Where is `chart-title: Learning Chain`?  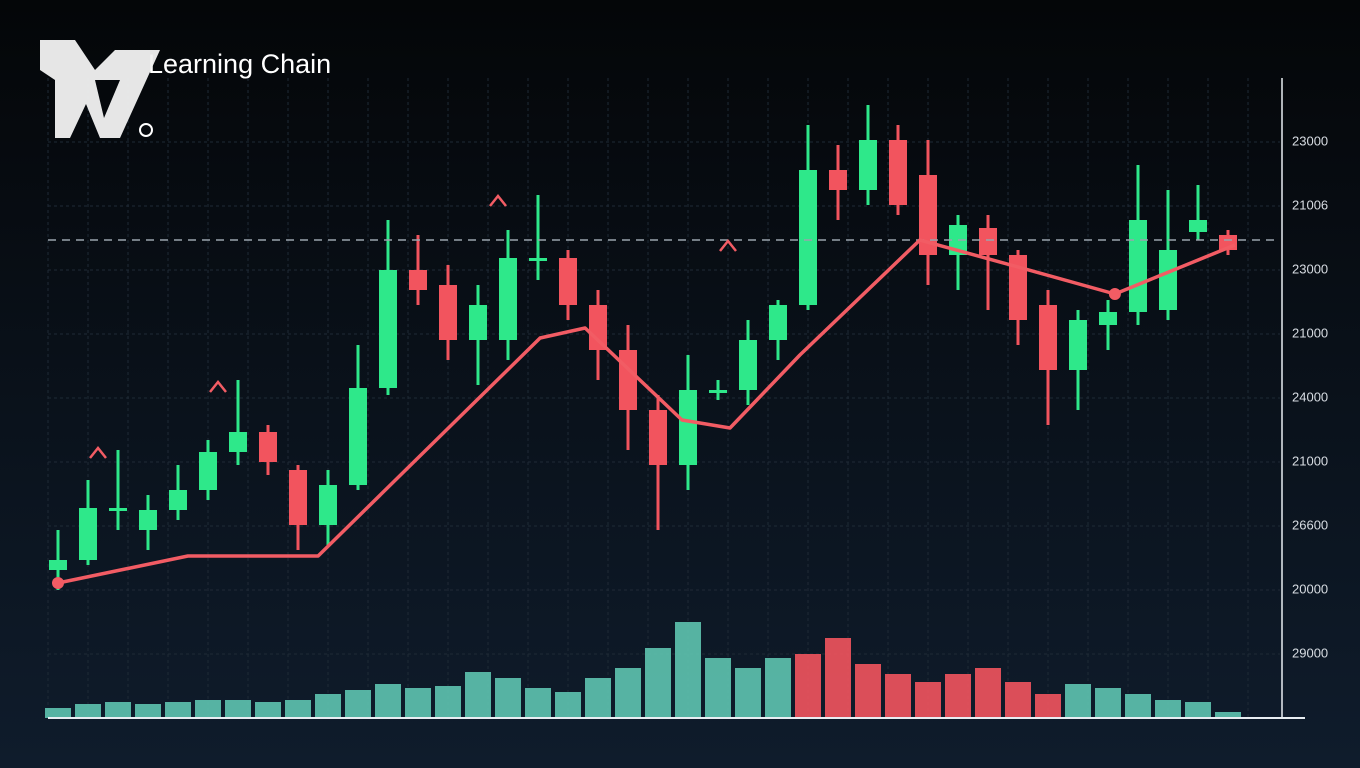 chart-title: Learning Chain is located at coordinates (239, 64).